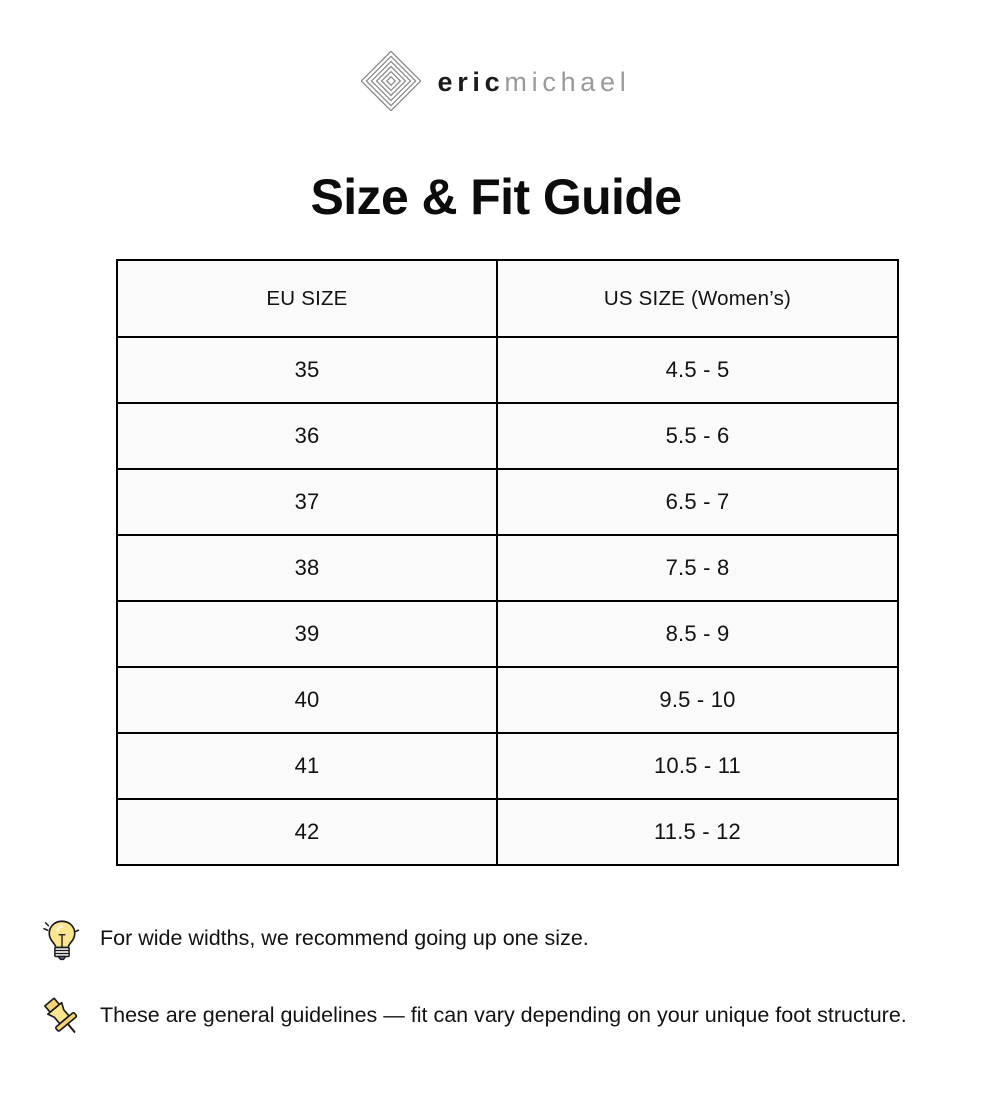  I want to click on brand-word-primary: eric, so click(471, 81).